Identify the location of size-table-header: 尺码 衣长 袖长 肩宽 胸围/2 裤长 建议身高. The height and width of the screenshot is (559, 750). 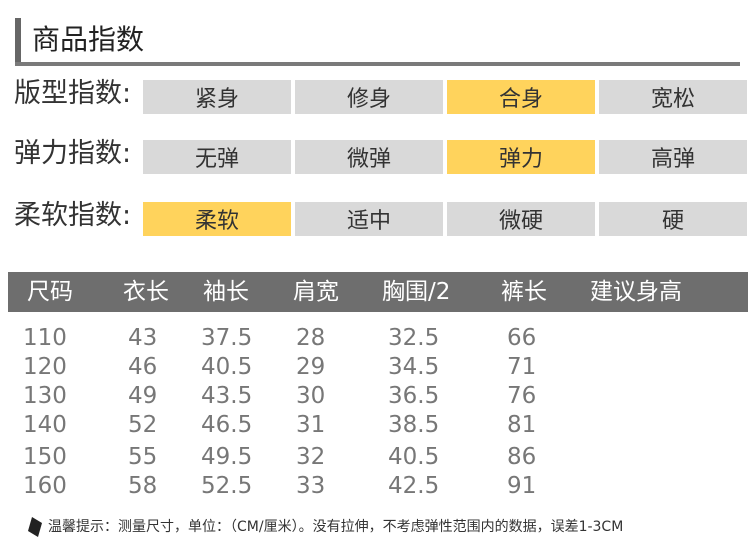
(378, 292).